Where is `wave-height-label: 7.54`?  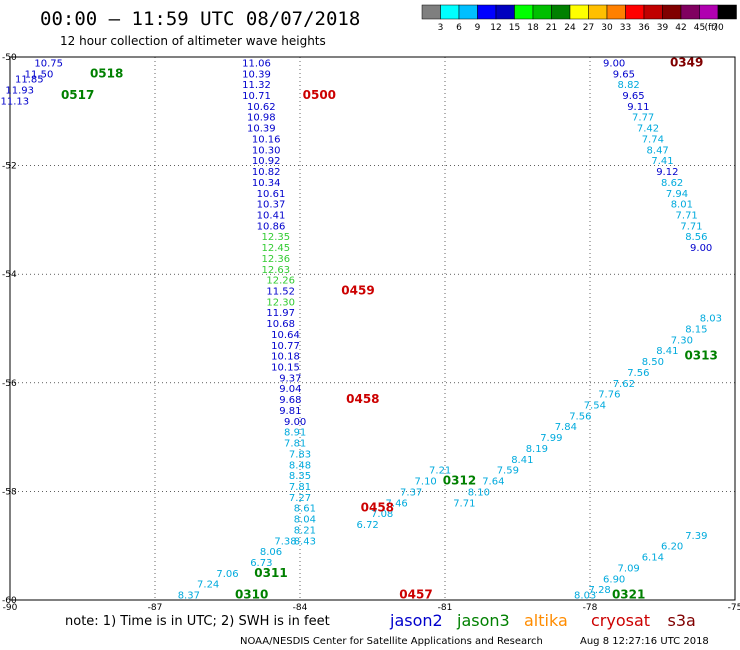 wave-height-label: 7.54 is located at coordinates (595, 406).